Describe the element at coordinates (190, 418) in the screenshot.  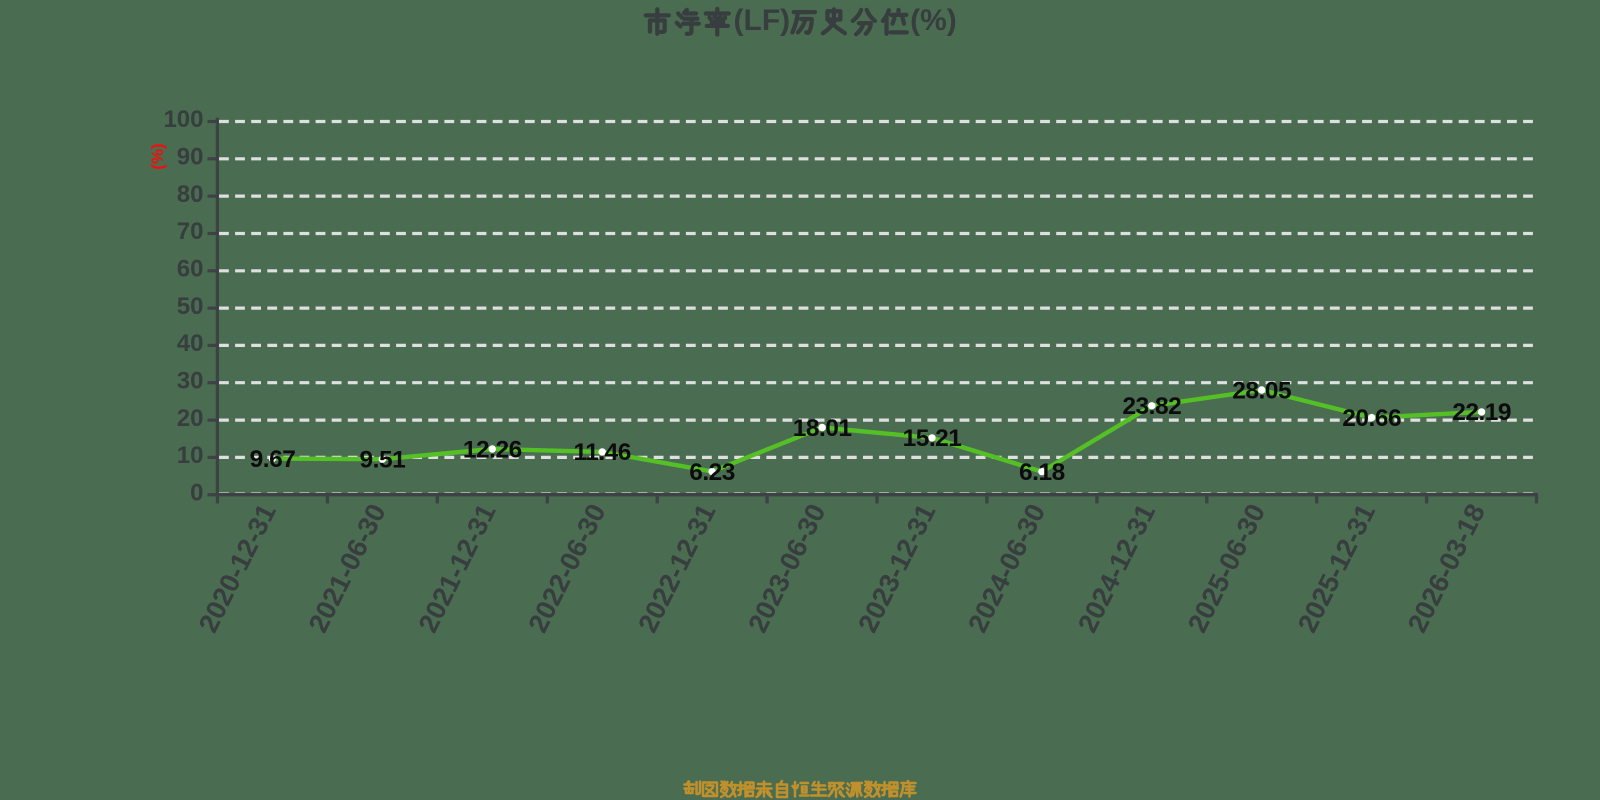
I see `svg-text: 20` at that location.